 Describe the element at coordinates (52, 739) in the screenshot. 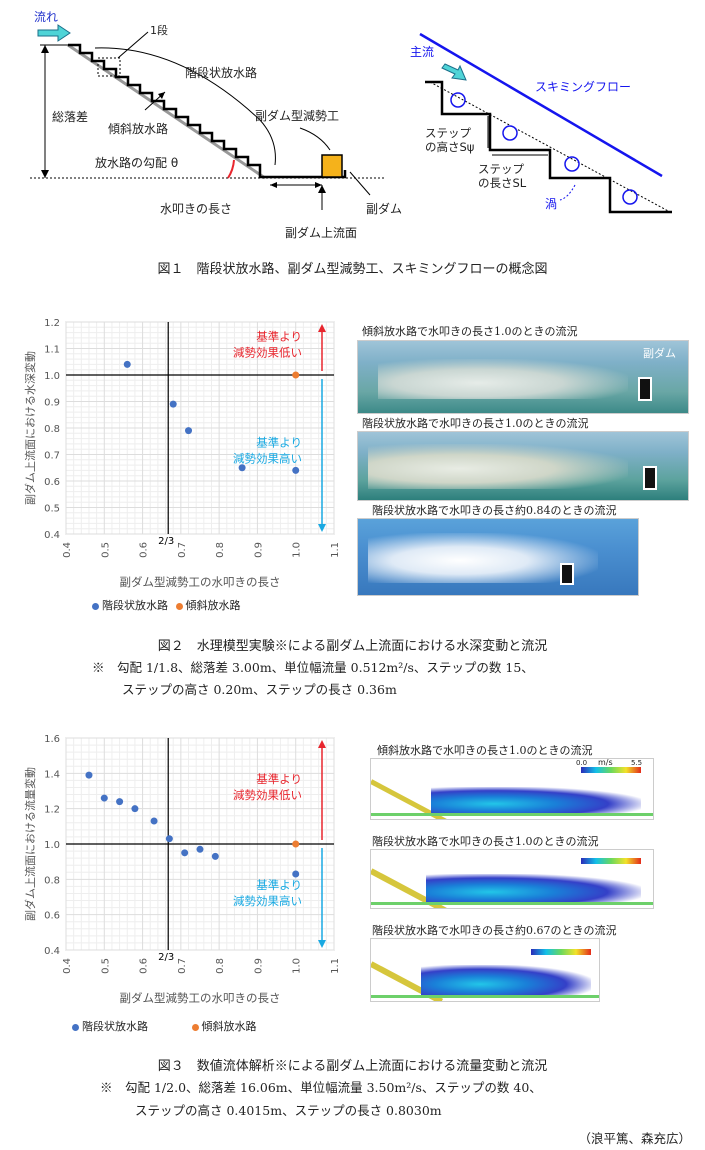

I see `y-tick-label: 1.6` at that location.